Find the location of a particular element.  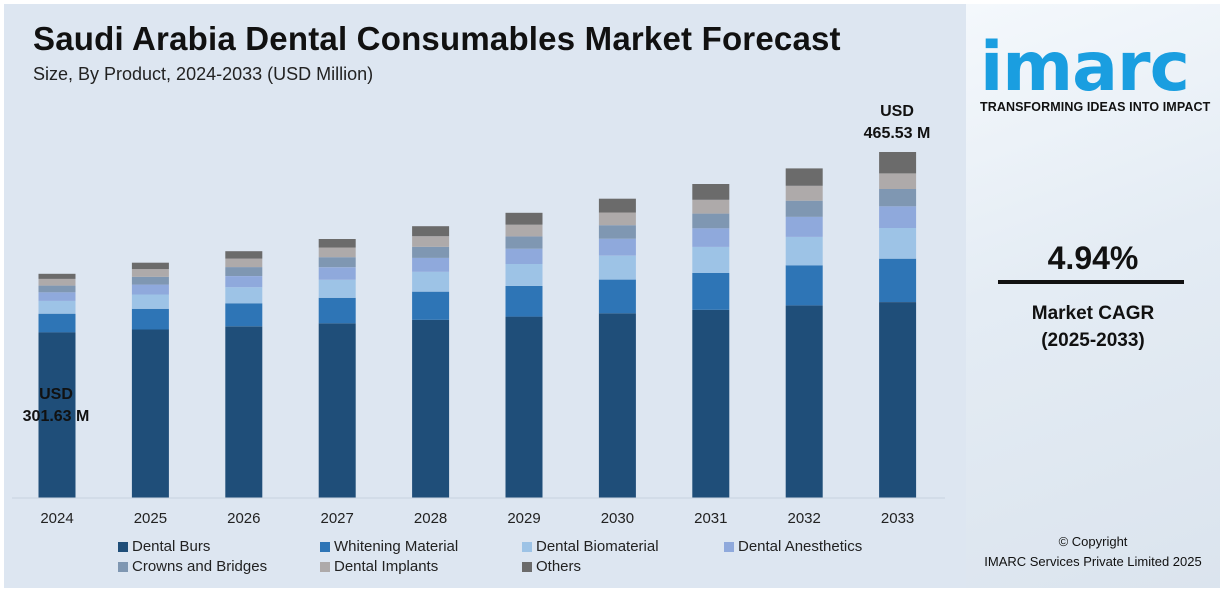

legend-item: Dental Implants is located at coordinates (421, 566).